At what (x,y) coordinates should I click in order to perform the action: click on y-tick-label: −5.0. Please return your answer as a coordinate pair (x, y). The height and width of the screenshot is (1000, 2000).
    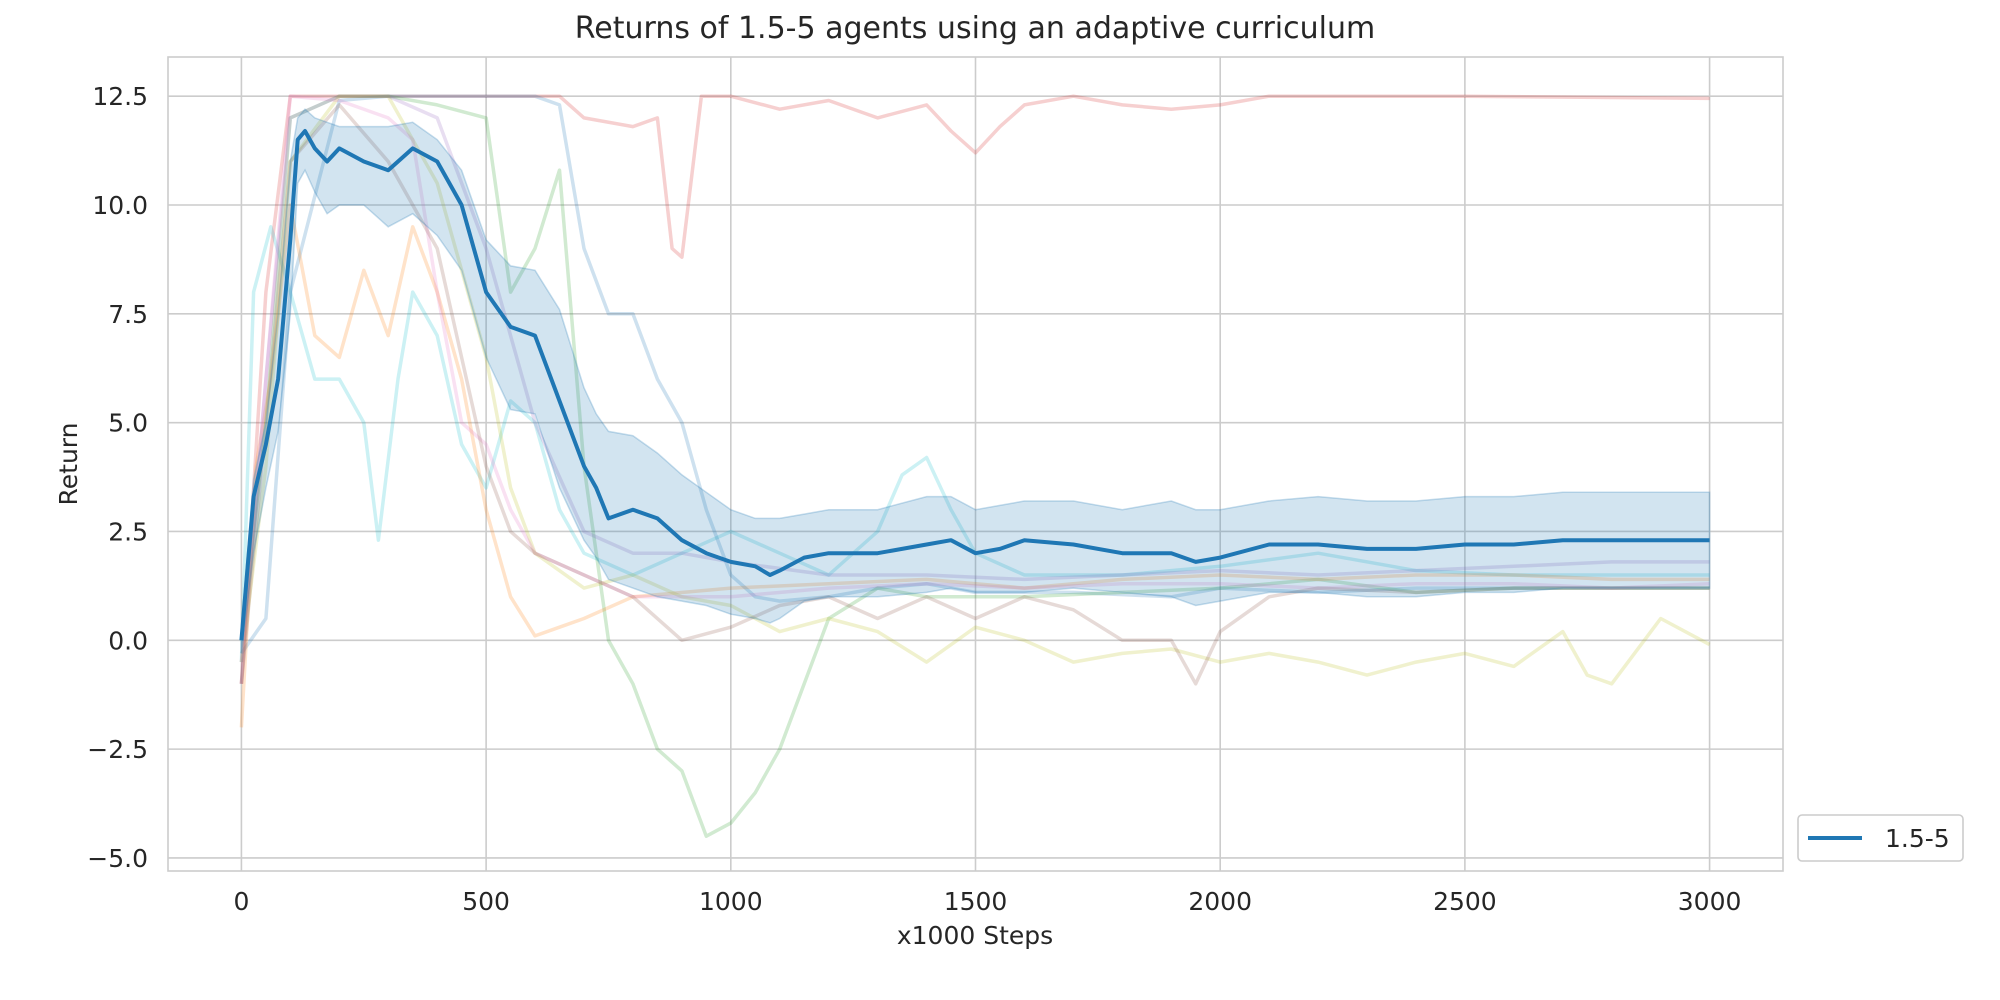
    Looking at the image, I should click on (117, 858).